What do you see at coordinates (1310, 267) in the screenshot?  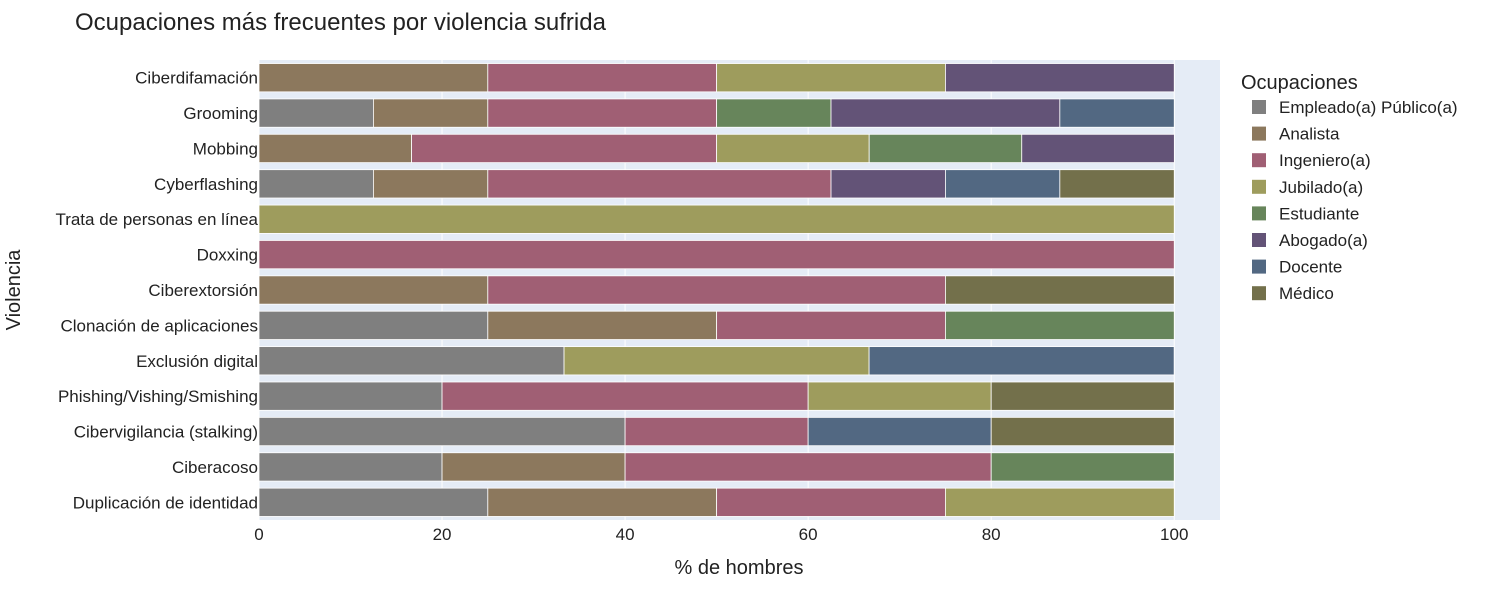 I see `legend-label: Docente` at bounding box center [1310, 267].